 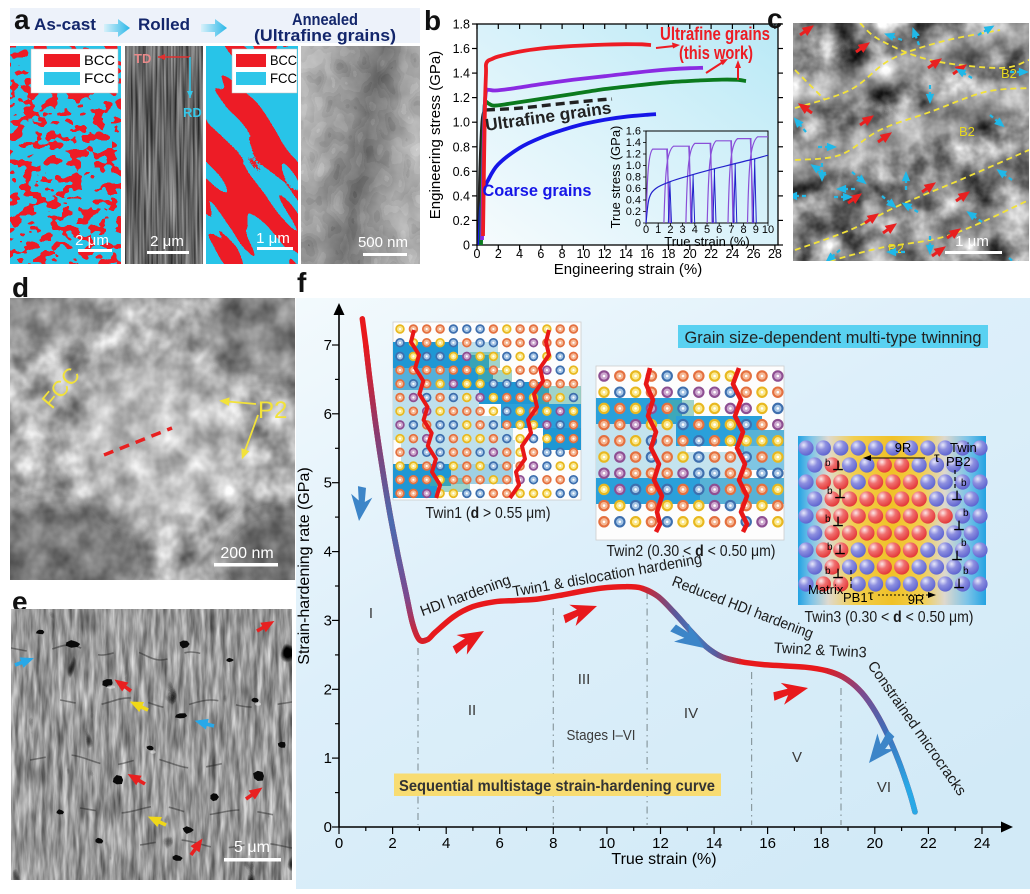 What do you see at coordinates (22, 19) in the screenshot?
I see `svg-text: a` at bounding box center [22, 19].